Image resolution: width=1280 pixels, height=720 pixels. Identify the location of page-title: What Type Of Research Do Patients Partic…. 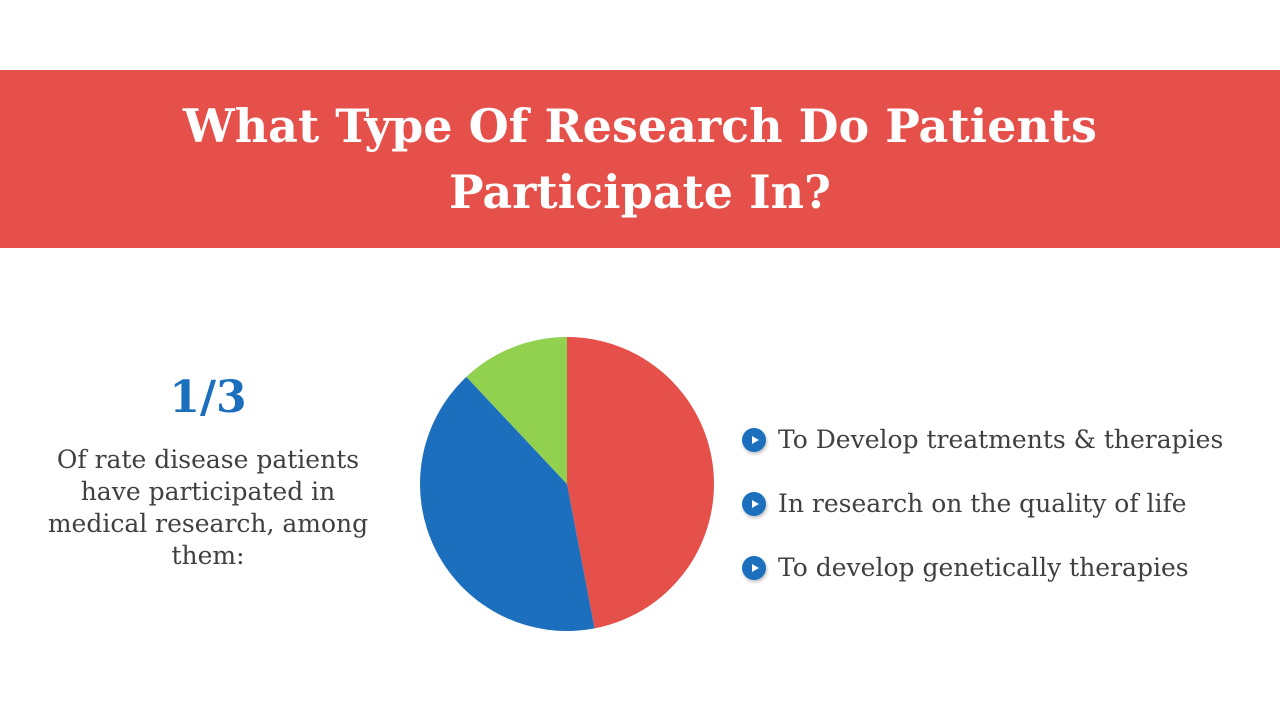
(640, 159).